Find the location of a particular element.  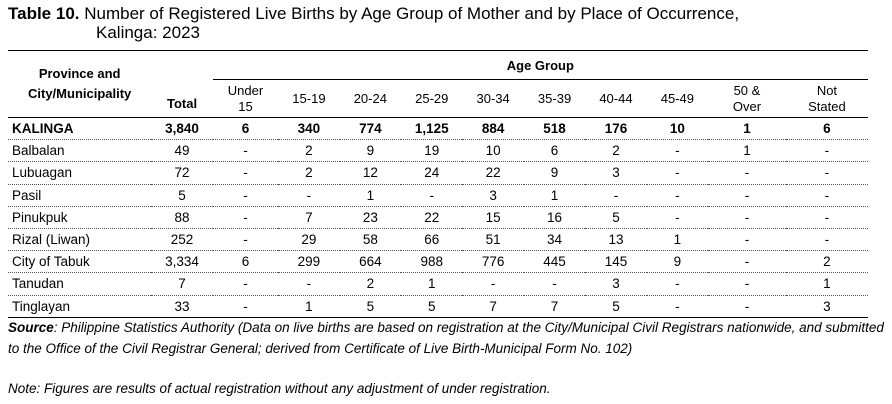

header-under15: Under 15 is located at coordinates (245, 98).